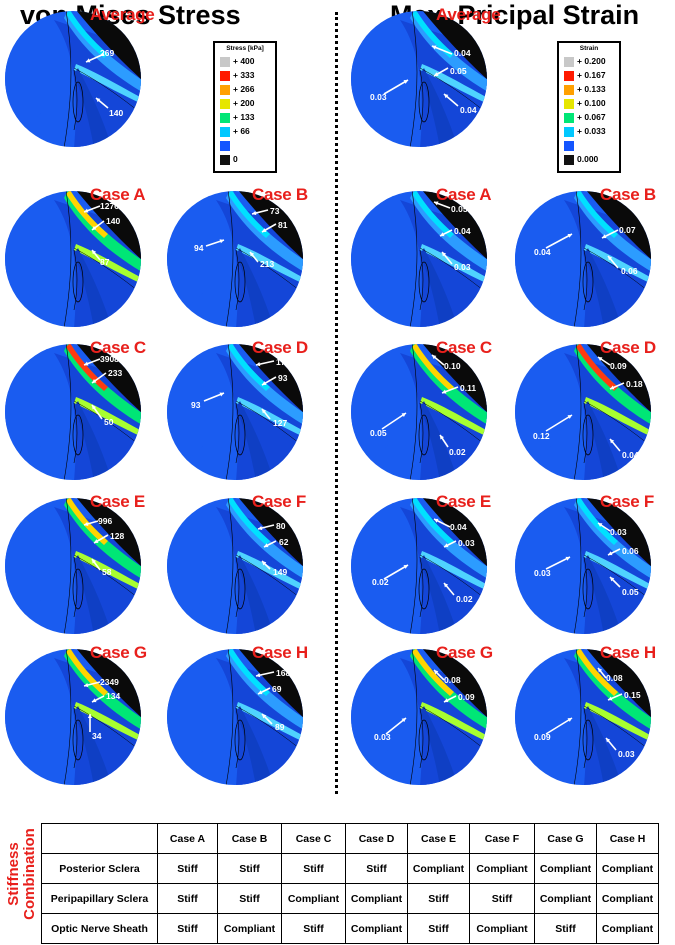  I want to click on strain-avg-value-3: 0.03, so click(378, 97).